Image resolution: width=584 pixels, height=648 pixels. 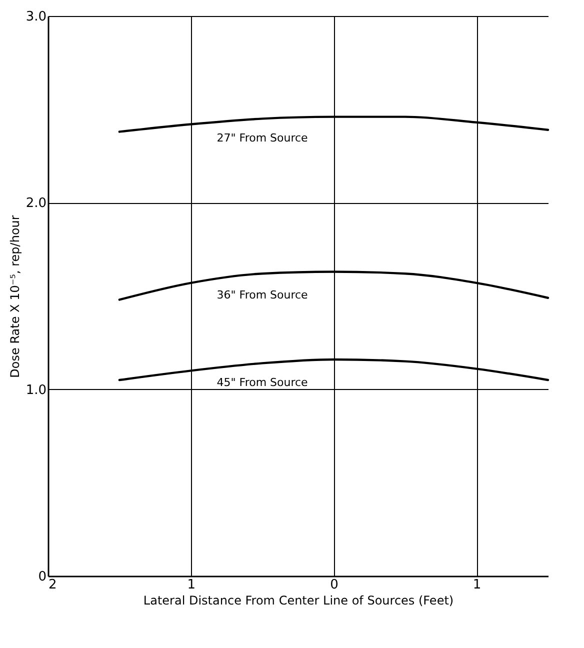 I want to click on series-label: 36" From Source, so click(x=262, y=295).